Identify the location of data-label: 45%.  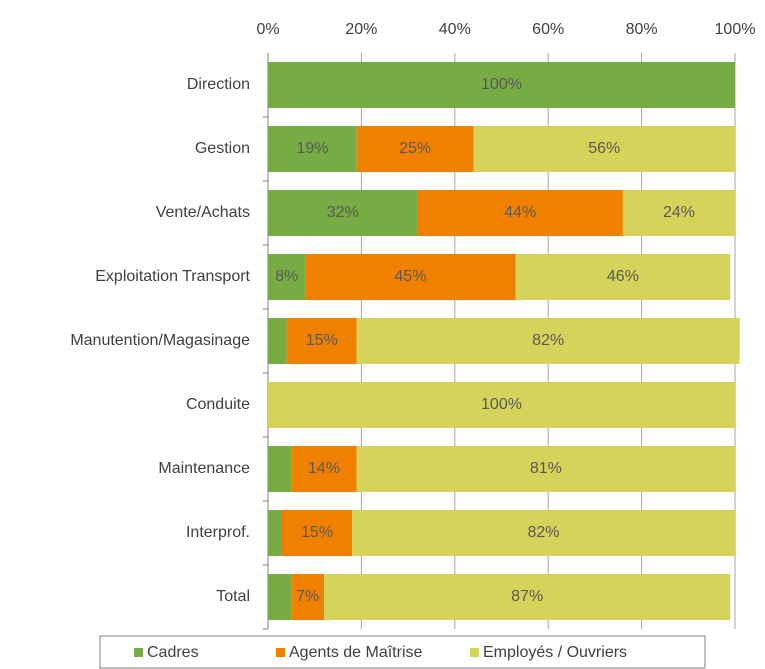
(410, 276).